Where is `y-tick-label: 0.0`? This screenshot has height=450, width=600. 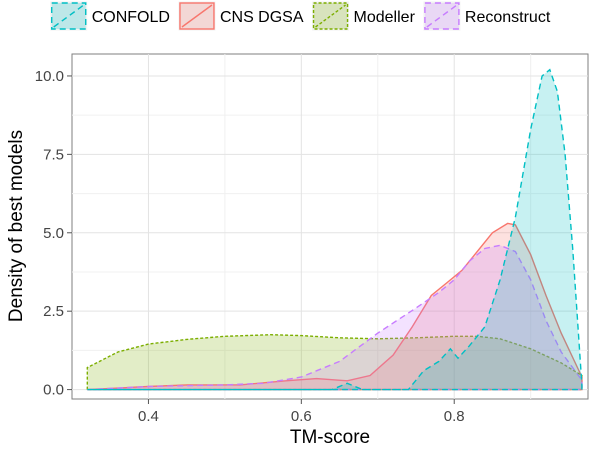 y-tick-label: 0.0 is located at coordinates (53, 390).